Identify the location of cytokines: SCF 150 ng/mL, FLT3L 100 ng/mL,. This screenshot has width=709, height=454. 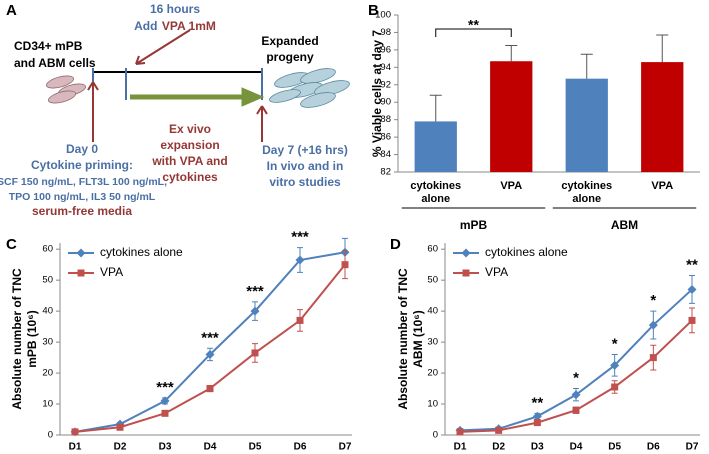
(83, 182).